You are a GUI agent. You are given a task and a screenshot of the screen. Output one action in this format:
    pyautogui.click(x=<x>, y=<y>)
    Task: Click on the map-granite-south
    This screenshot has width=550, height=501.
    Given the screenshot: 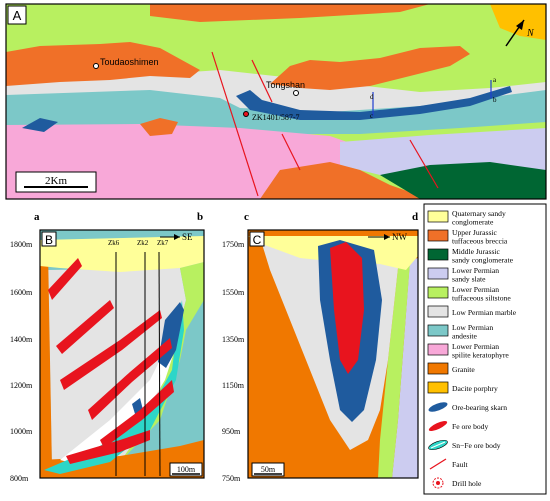 What is the action you would take?
    pyautogui.click(x=345, y=180)
    